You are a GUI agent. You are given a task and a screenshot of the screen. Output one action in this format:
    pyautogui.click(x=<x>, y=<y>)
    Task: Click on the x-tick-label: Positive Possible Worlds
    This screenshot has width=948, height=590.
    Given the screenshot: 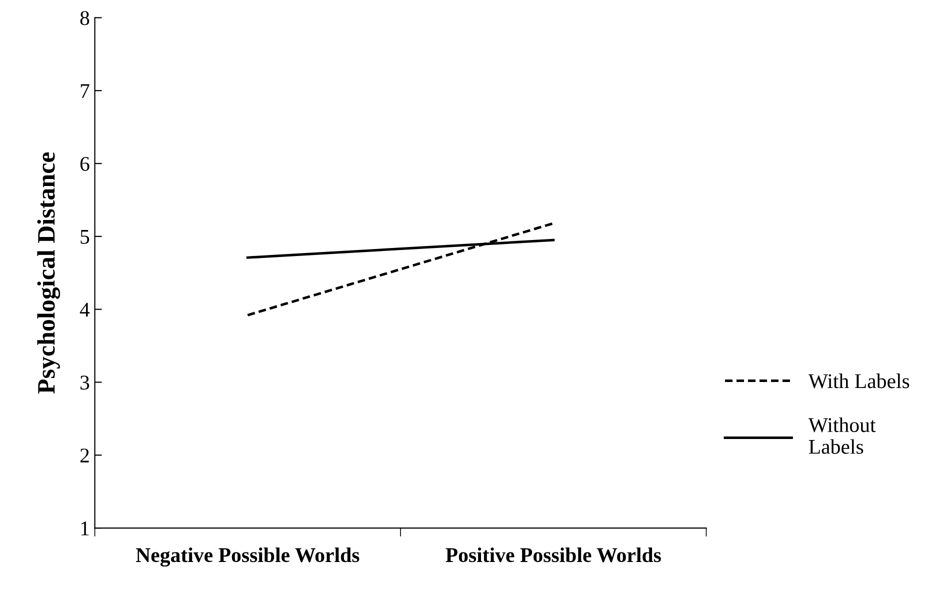 What is the action you would take?
    pyautogui.click(x=553, y=554)
    